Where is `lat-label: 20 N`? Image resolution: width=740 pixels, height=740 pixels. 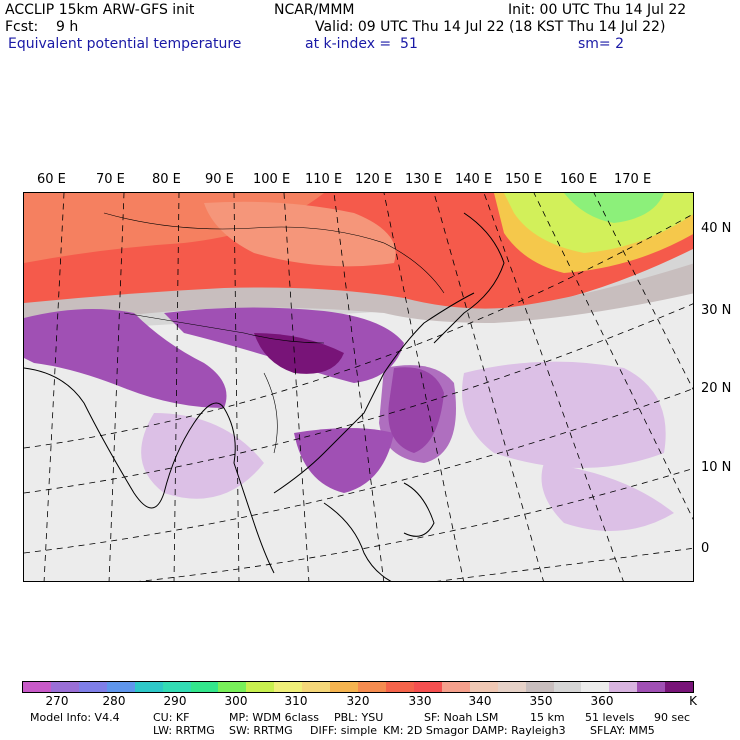 lat-label: 20 N is located at coordinates (716, 388).